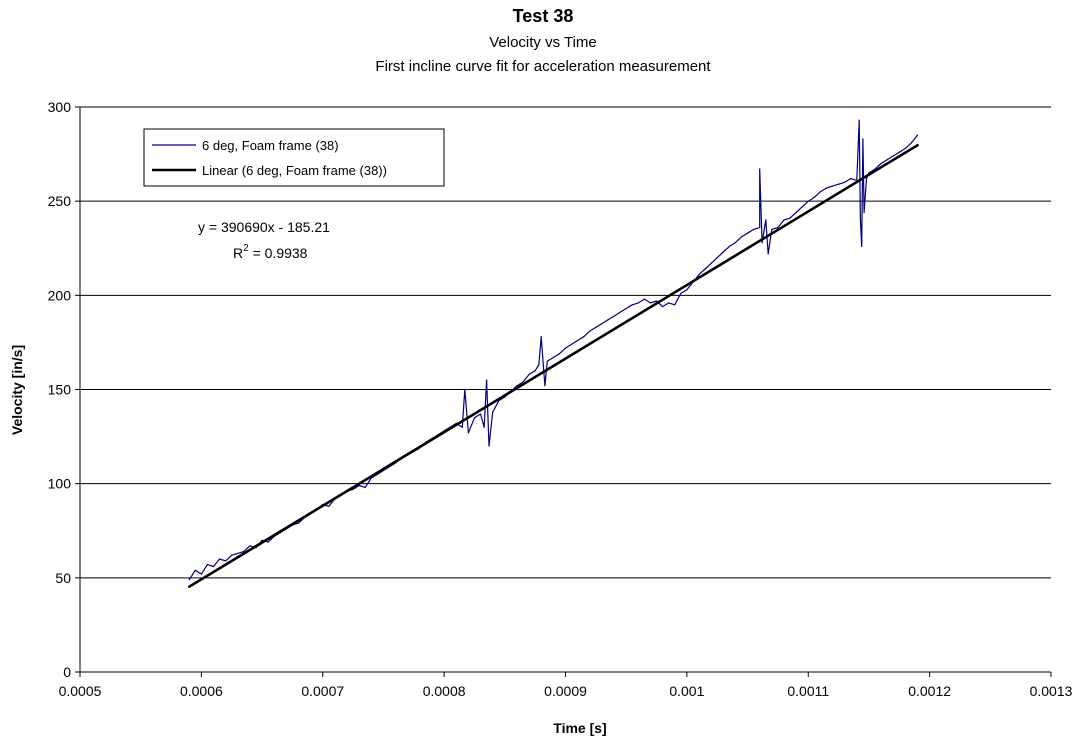 The height and width of the screenshot is (745, 1086). I want to click on y-axis-label: Velocity [in/s], so click(17, 390).